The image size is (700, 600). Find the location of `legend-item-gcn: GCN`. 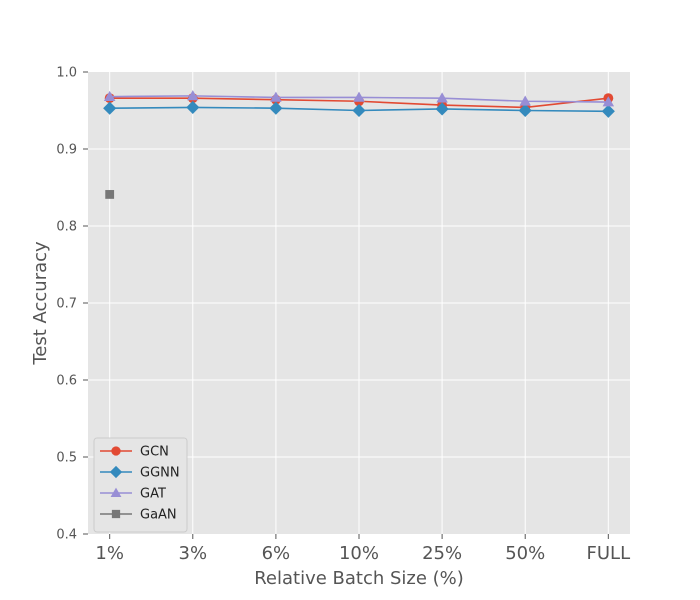

legend-item-gcn: GCN is located at coordinates (134, 452).